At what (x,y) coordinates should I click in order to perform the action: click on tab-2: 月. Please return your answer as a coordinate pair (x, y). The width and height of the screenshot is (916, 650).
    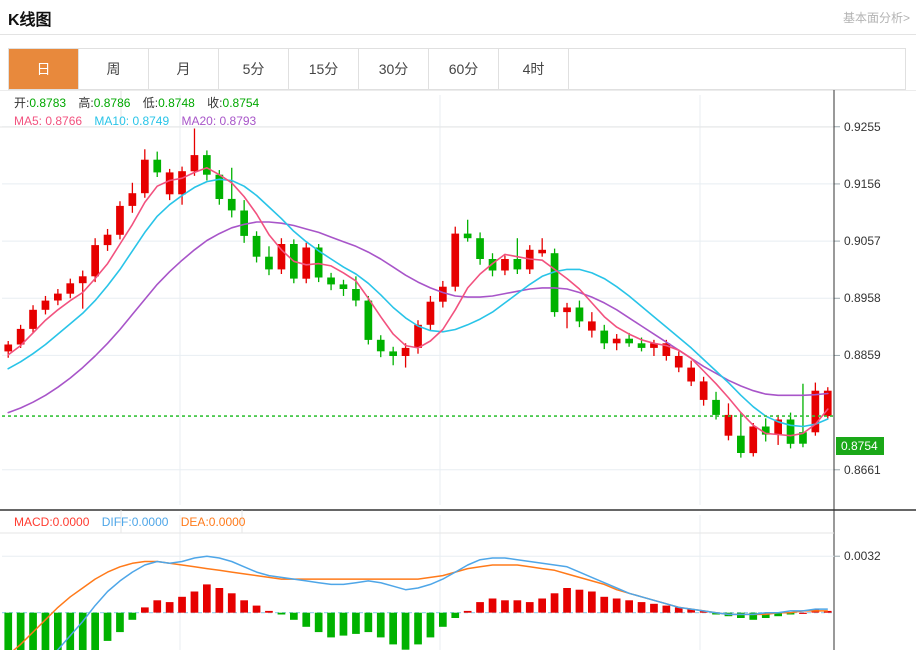
    Looking at the image, I should click on (184, 69).